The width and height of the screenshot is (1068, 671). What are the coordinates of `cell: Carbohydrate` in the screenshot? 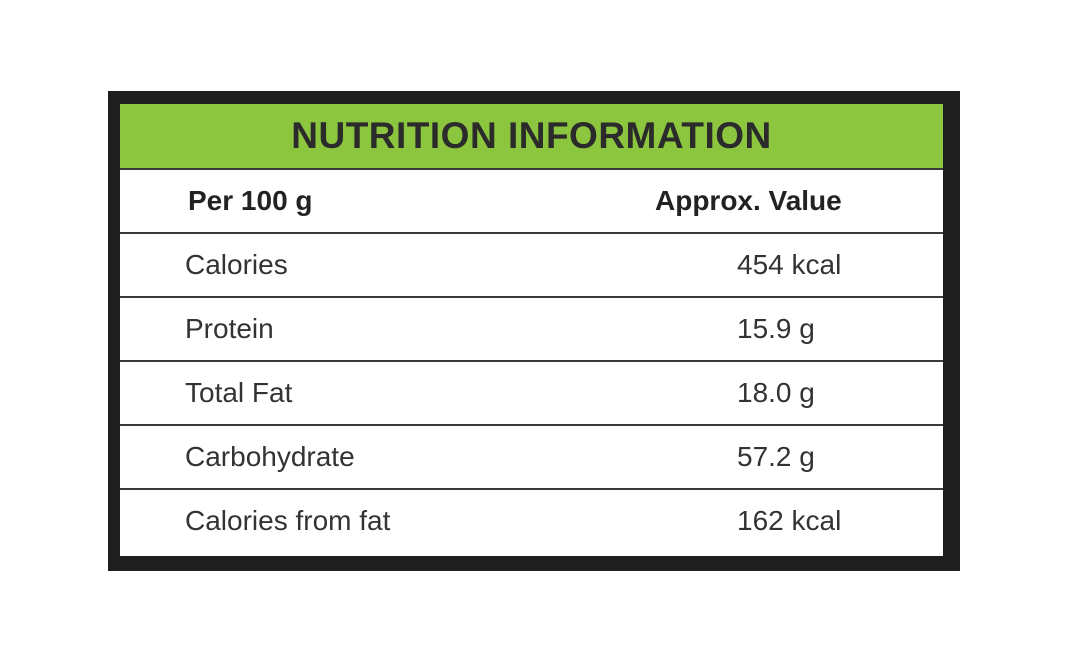 It's located at (270, 456).